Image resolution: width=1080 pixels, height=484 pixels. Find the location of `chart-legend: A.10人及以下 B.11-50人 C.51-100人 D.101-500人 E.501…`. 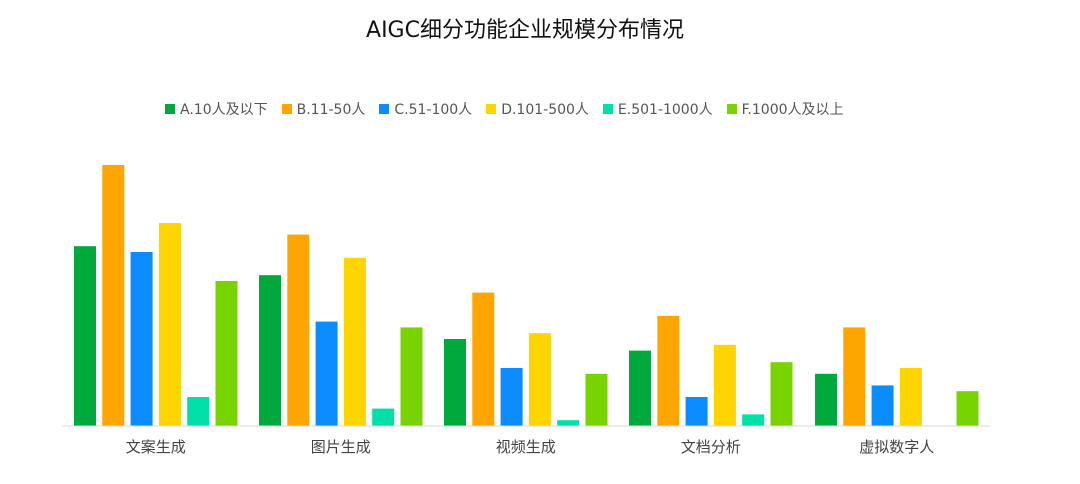

chart-legend: A.10人及以下 B.11-50人 C.51-100人 D.101-500人 E.501… is located at coordinates (511, 109).